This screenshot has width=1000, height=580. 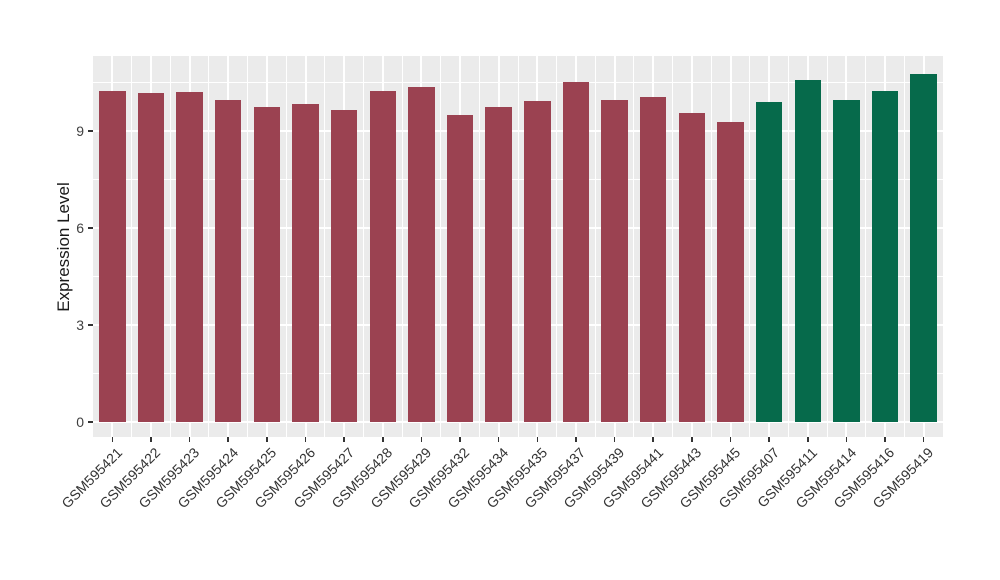 What do you see at coordinates (112, 256) in the screenshot?
I see `bar-GSM595421` at bounding box center [112, 256].